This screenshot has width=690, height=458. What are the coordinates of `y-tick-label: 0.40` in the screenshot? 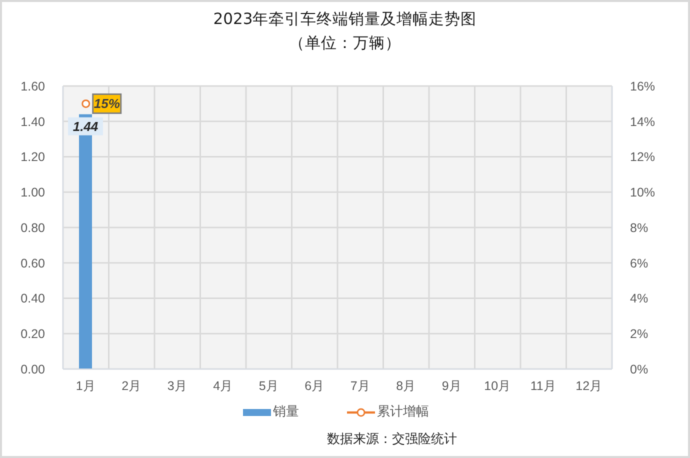 It's located at (33, 299).